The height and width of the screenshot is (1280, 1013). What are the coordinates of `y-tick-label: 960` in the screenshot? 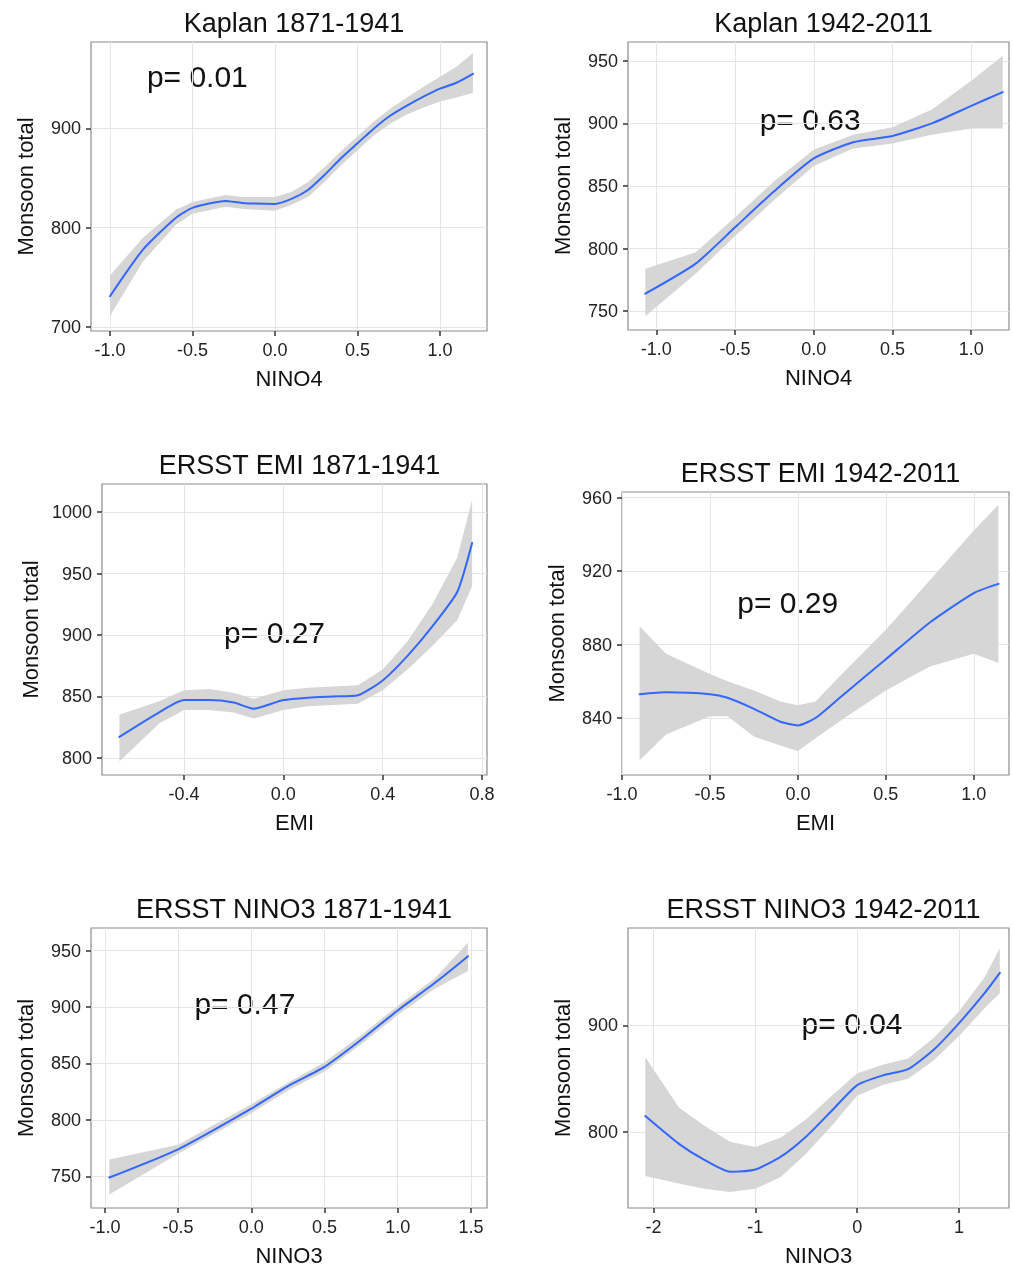 It's located at (596, 497).